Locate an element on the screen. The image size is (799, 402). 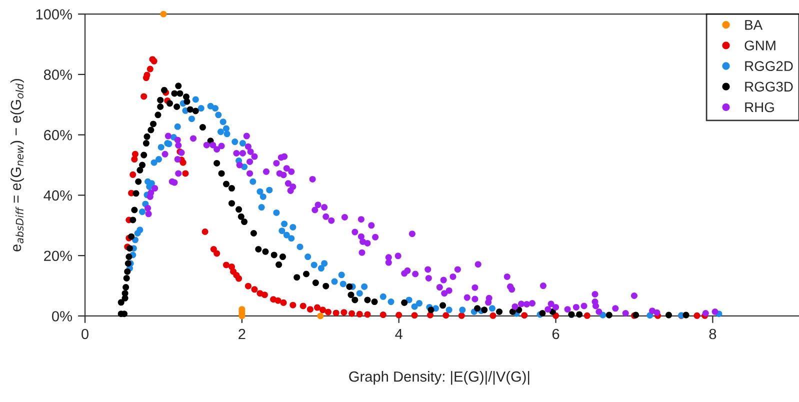
x-tick-label: 0 is located at coordinates (85, 334).